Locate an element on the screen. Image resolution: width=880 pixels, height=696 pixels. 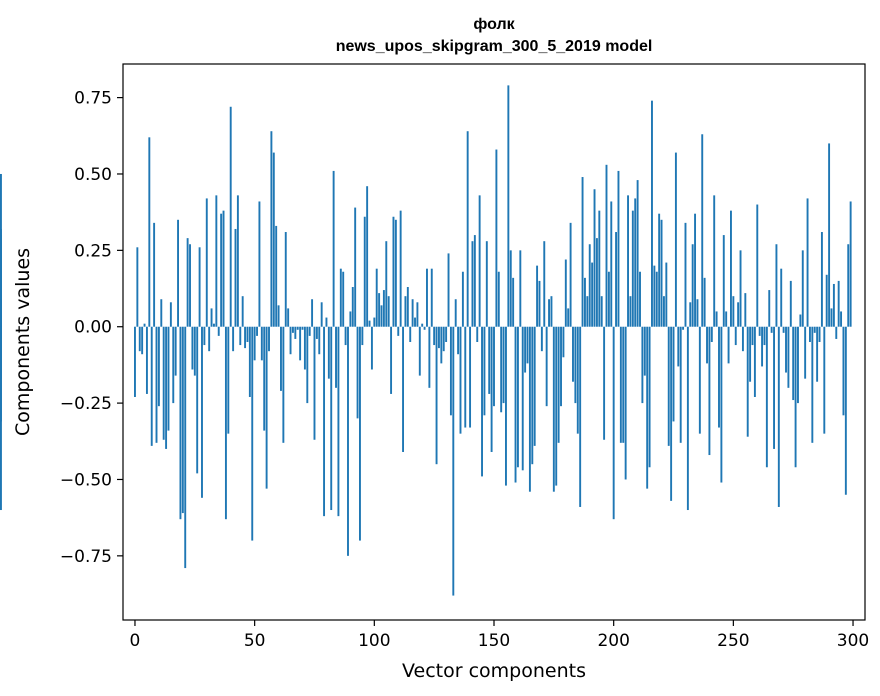
y-tick-label: 0.25 is located at coordinates (93, 251).